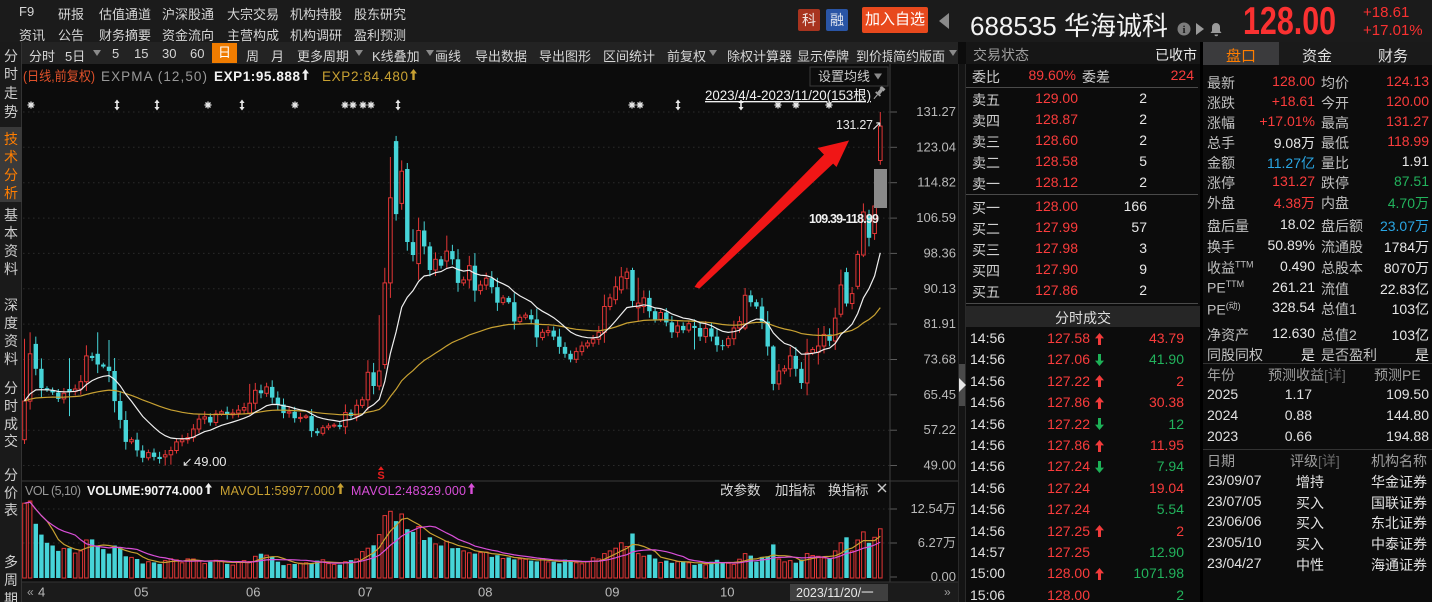 The width and height of the screenshot is (1432, 602). I want to click on svg-text: 98.36, so click(939, 252).